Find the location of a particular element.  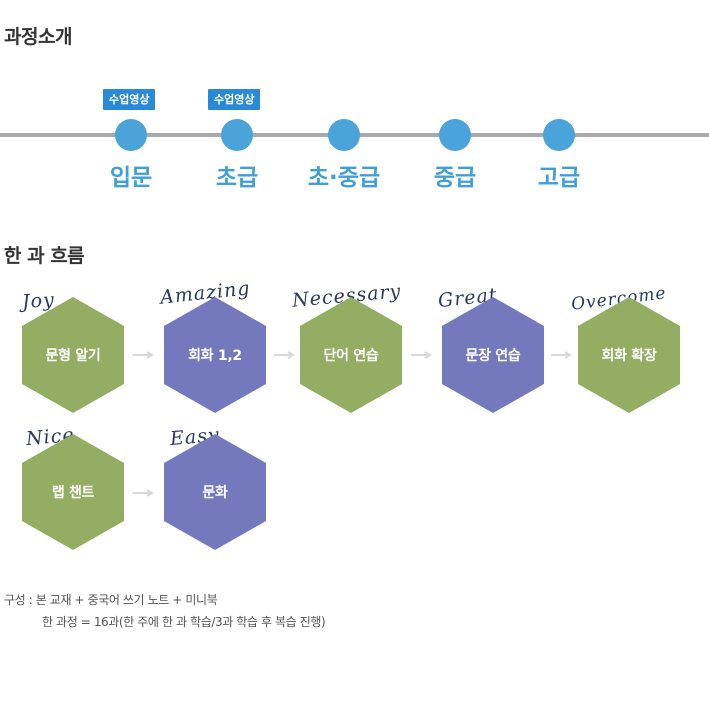

video-badge-beginner: 수업영상 is located at coordinates (129, 99).